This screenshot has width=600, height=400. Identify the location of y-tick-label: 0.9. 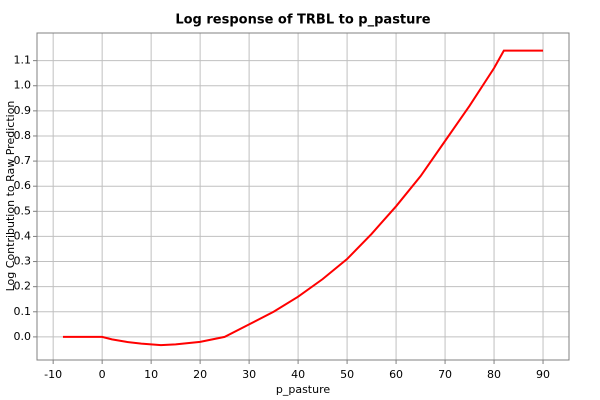
(23, 110).